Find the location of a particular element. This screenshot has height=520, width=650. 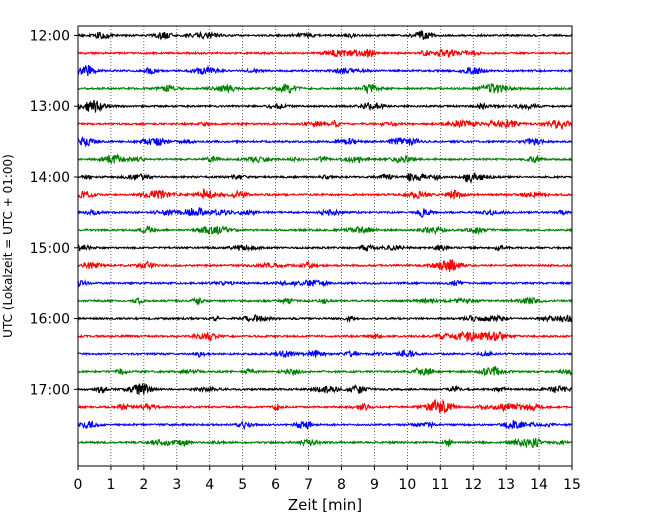

x-tick-label-11: 11 is located at coordinates (440, 485).